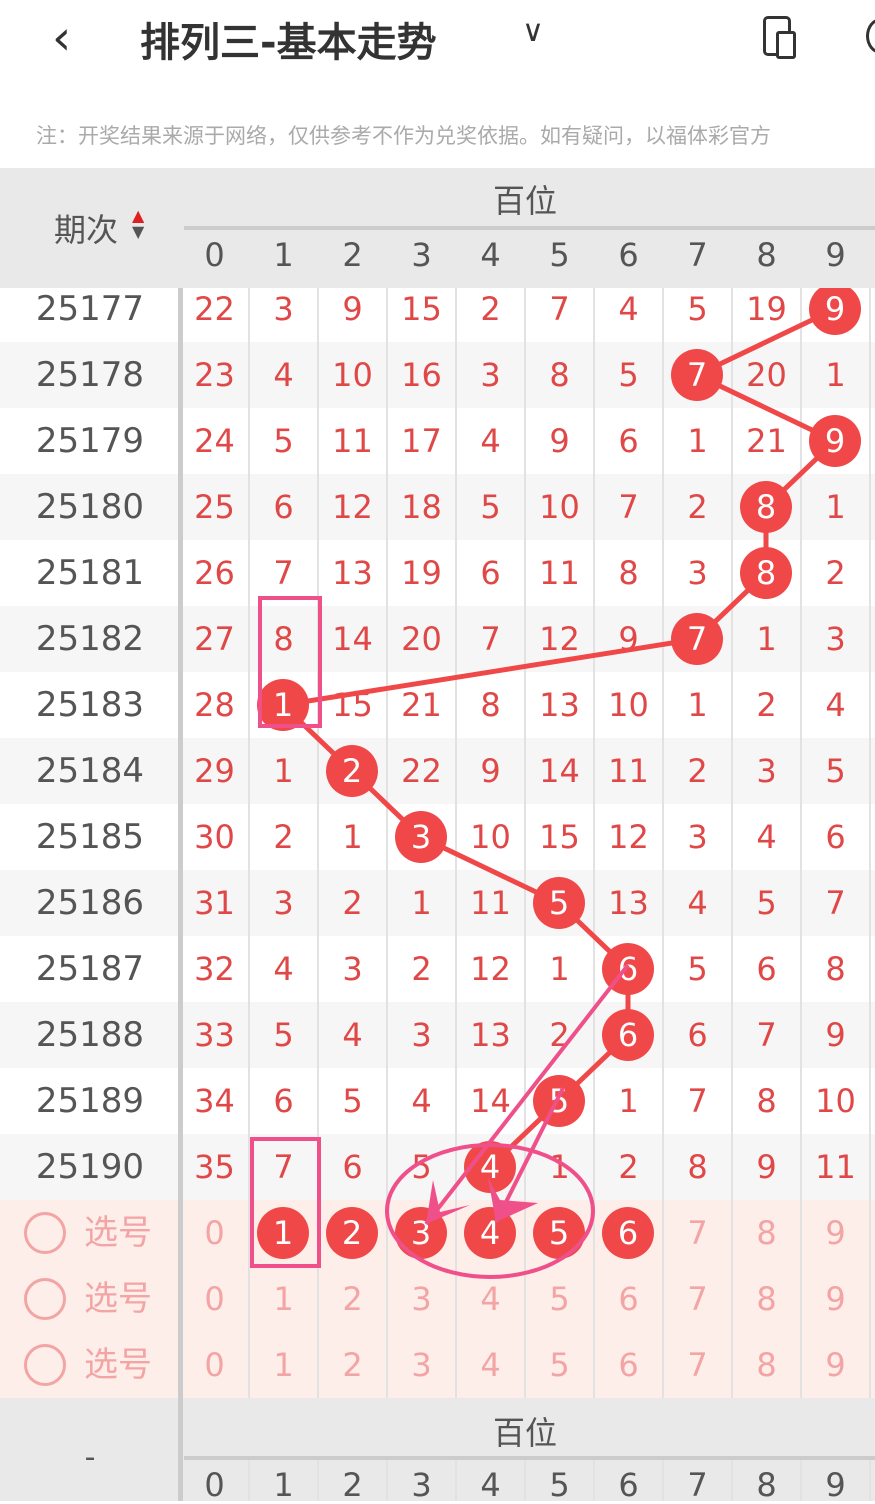  What do you see at coordinates (288, 43) in the screenshot?
I see `page-title: 排列三-基本走势` at bounding box center [288, 43].